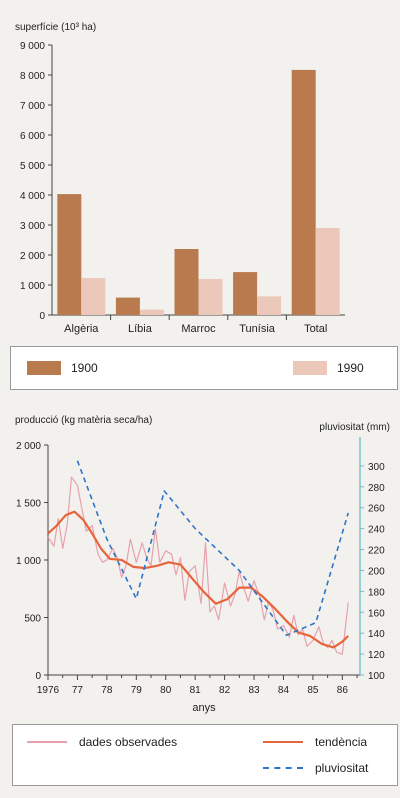 The image size is (400, 798). Describe the element at coordinates (198, 329) in the screenshot. I see `x-tick-label: Marroc` at that location.